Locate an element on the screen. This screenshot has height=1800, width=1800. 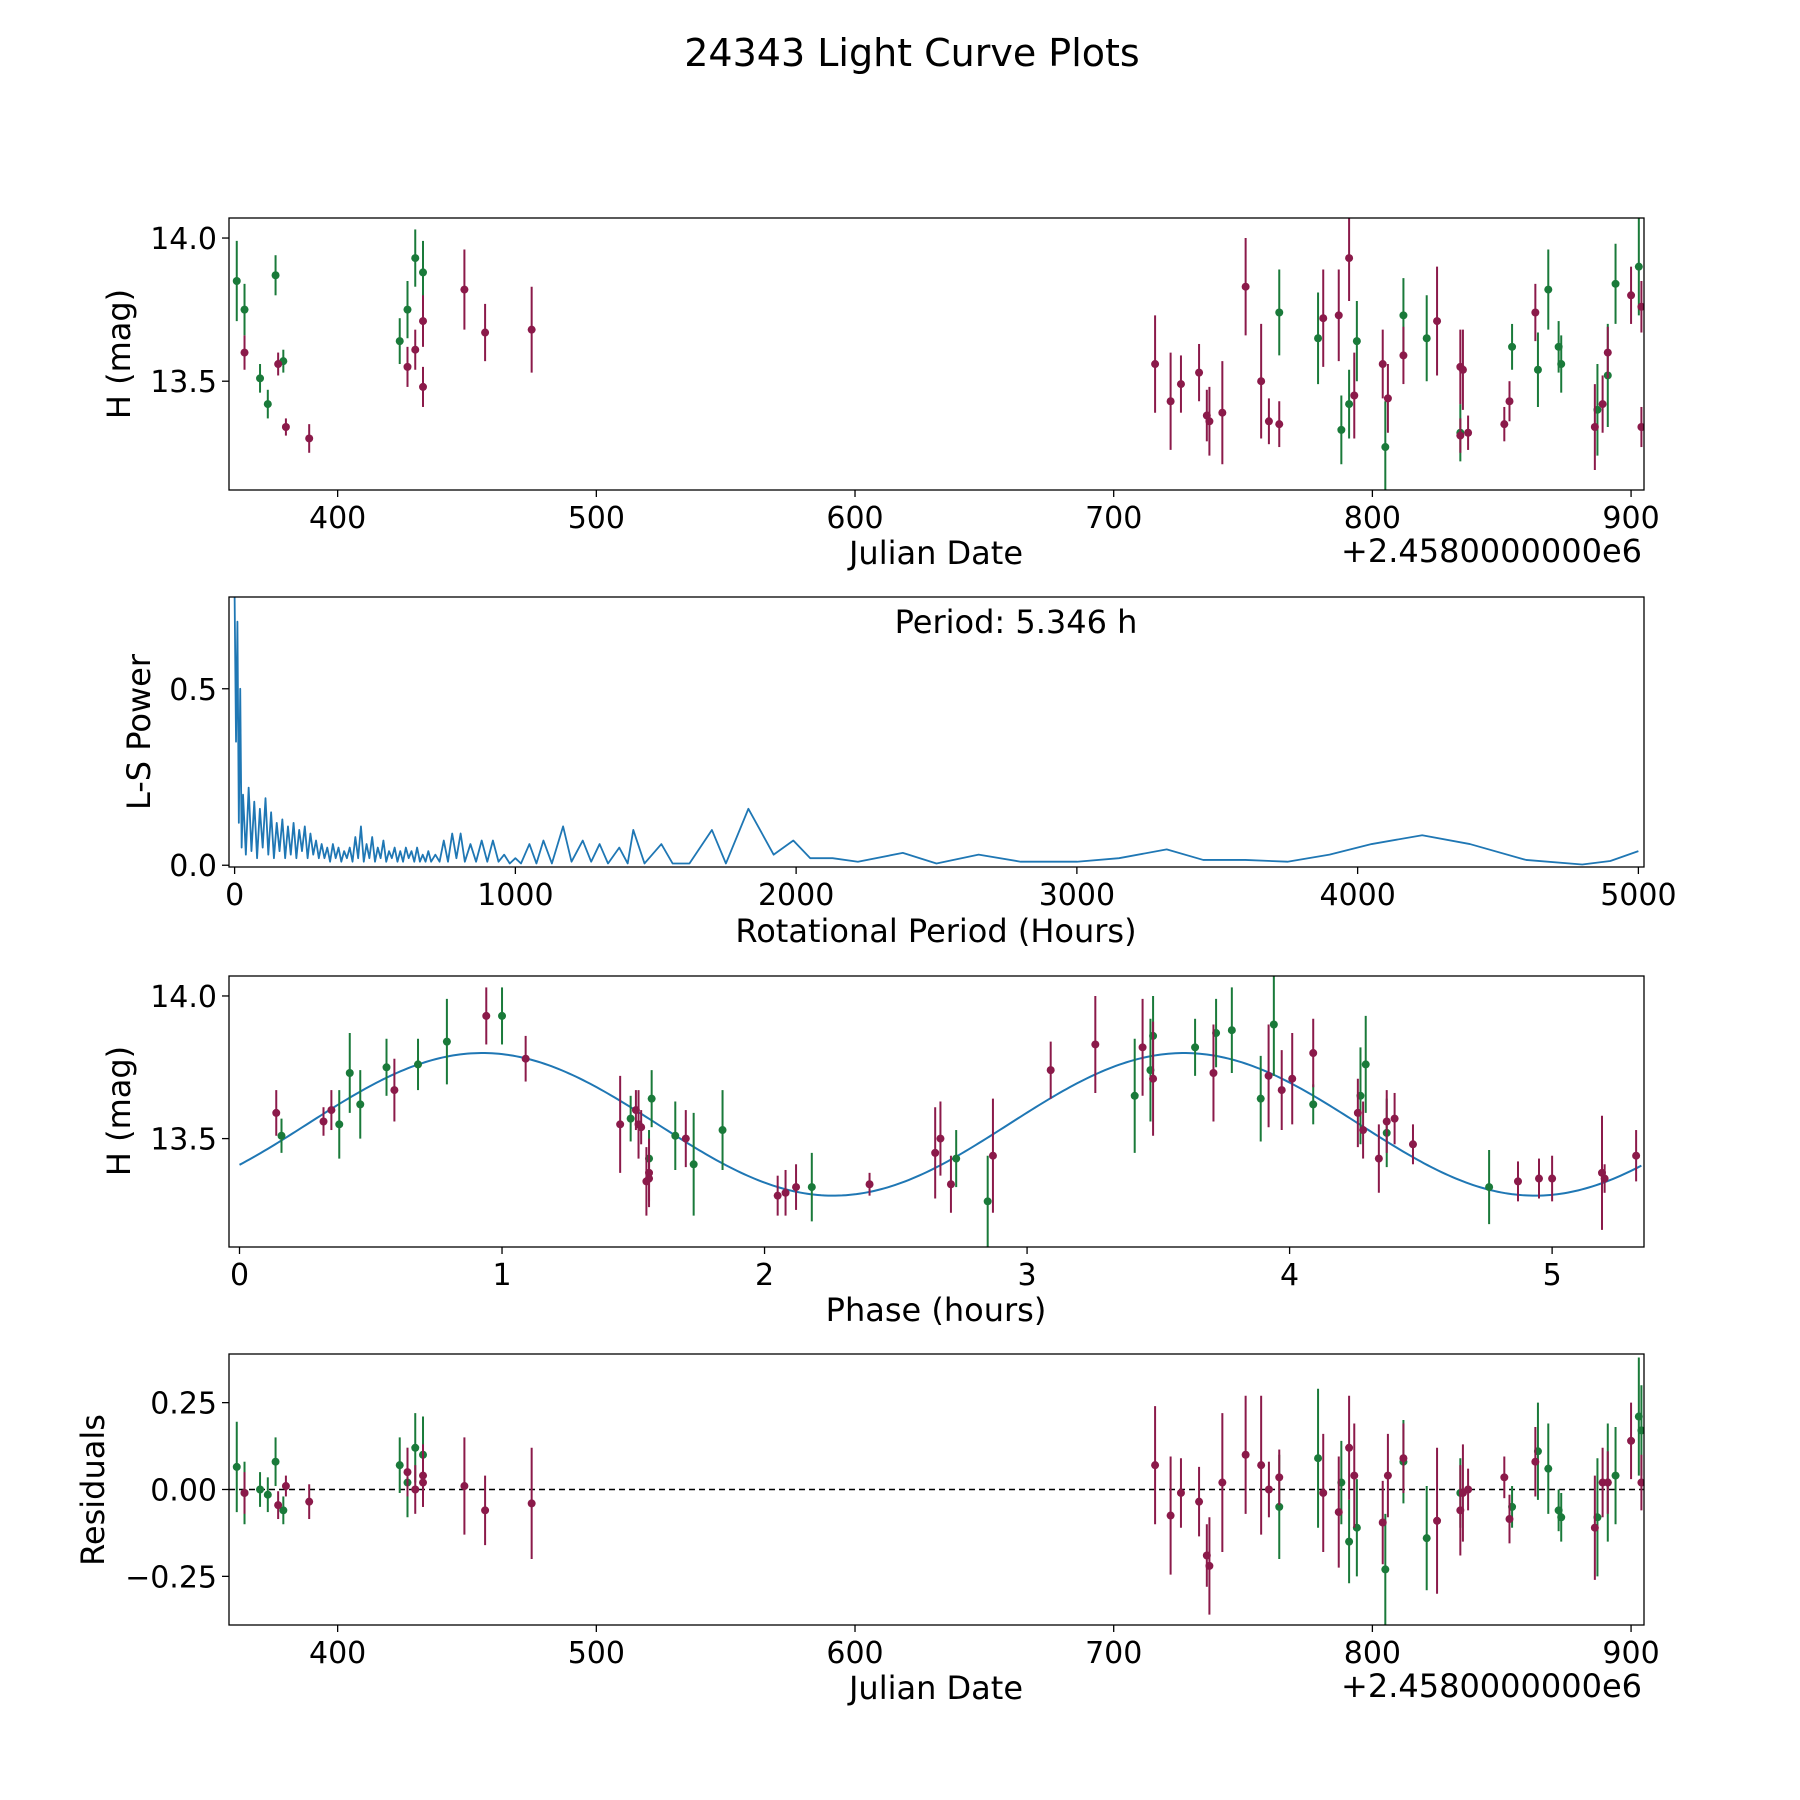
x-tick-label: 900 is located at coordinates (1630, 518).